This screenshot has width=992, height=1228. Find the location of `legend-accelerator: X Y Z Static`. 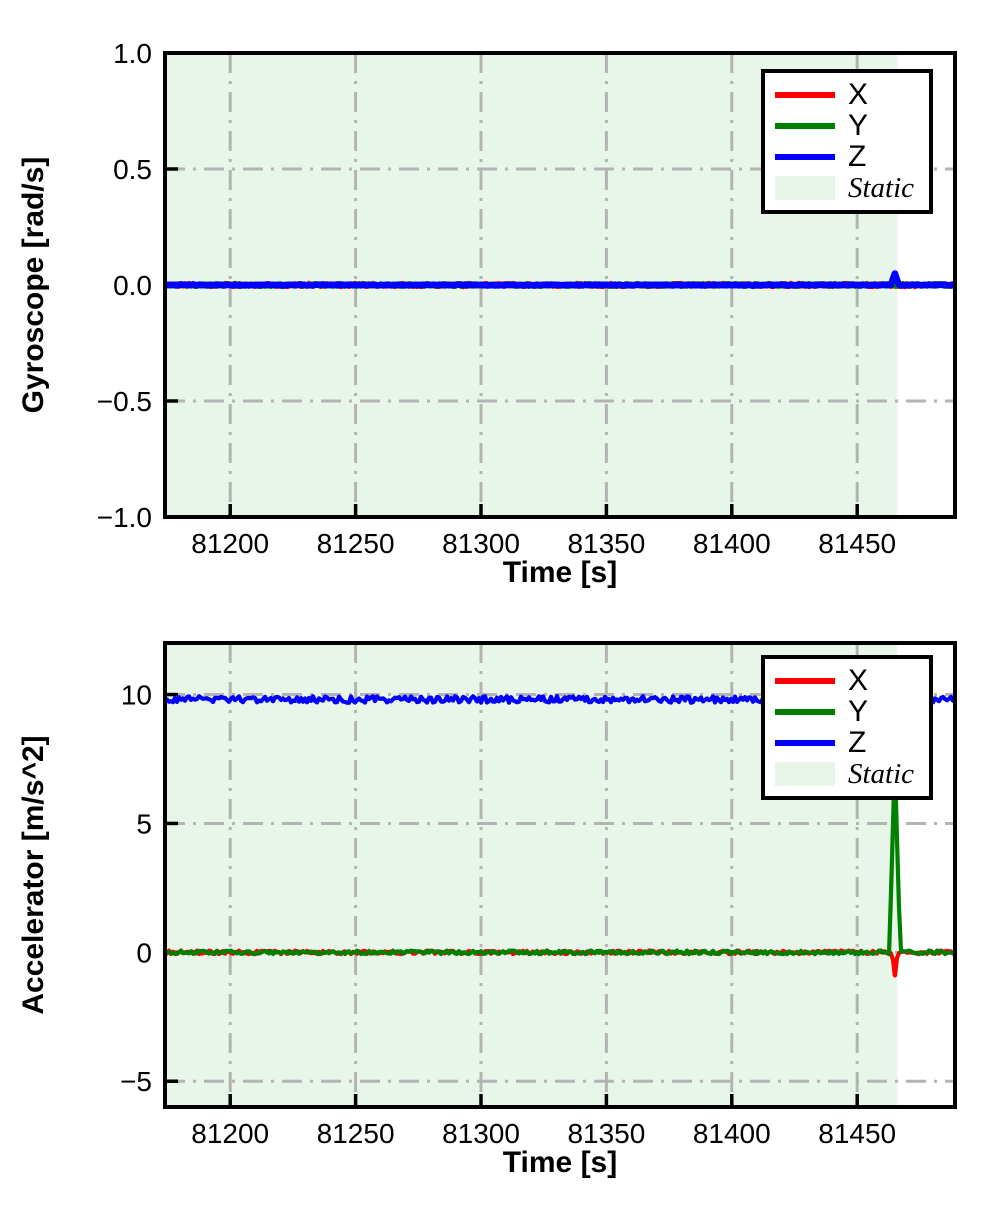

legend-accelerator: X Y Z Static is located at coordinates (847, 727).